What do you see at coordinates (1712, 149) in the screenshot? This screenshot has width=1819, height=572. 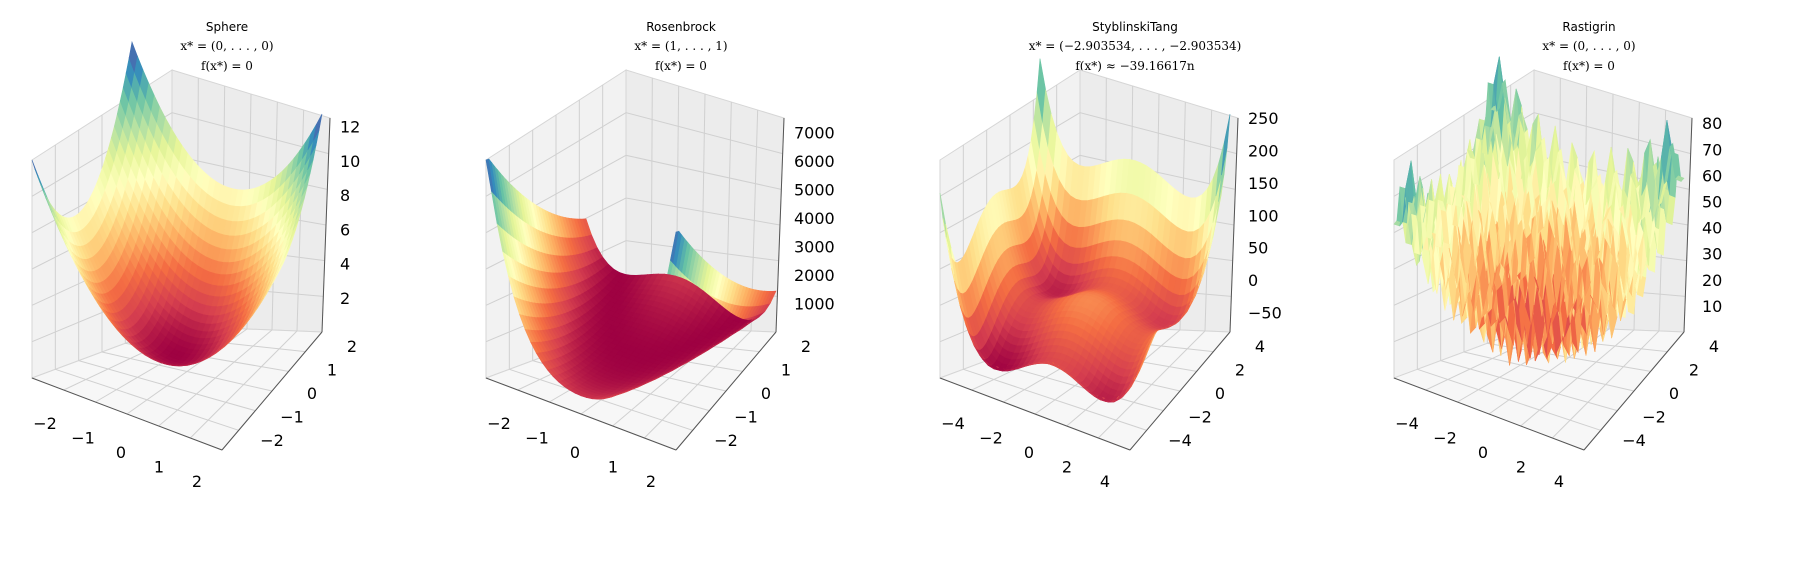 I see `z-tick-label: 70` at bounding box center [1712, 149].